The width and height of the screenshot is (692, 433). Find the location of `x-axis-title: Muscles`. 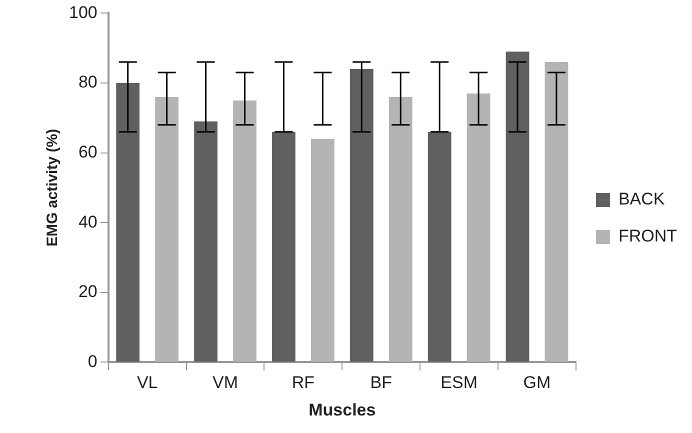

x-axis-title: Muscles is located at coordinates (342, 410).